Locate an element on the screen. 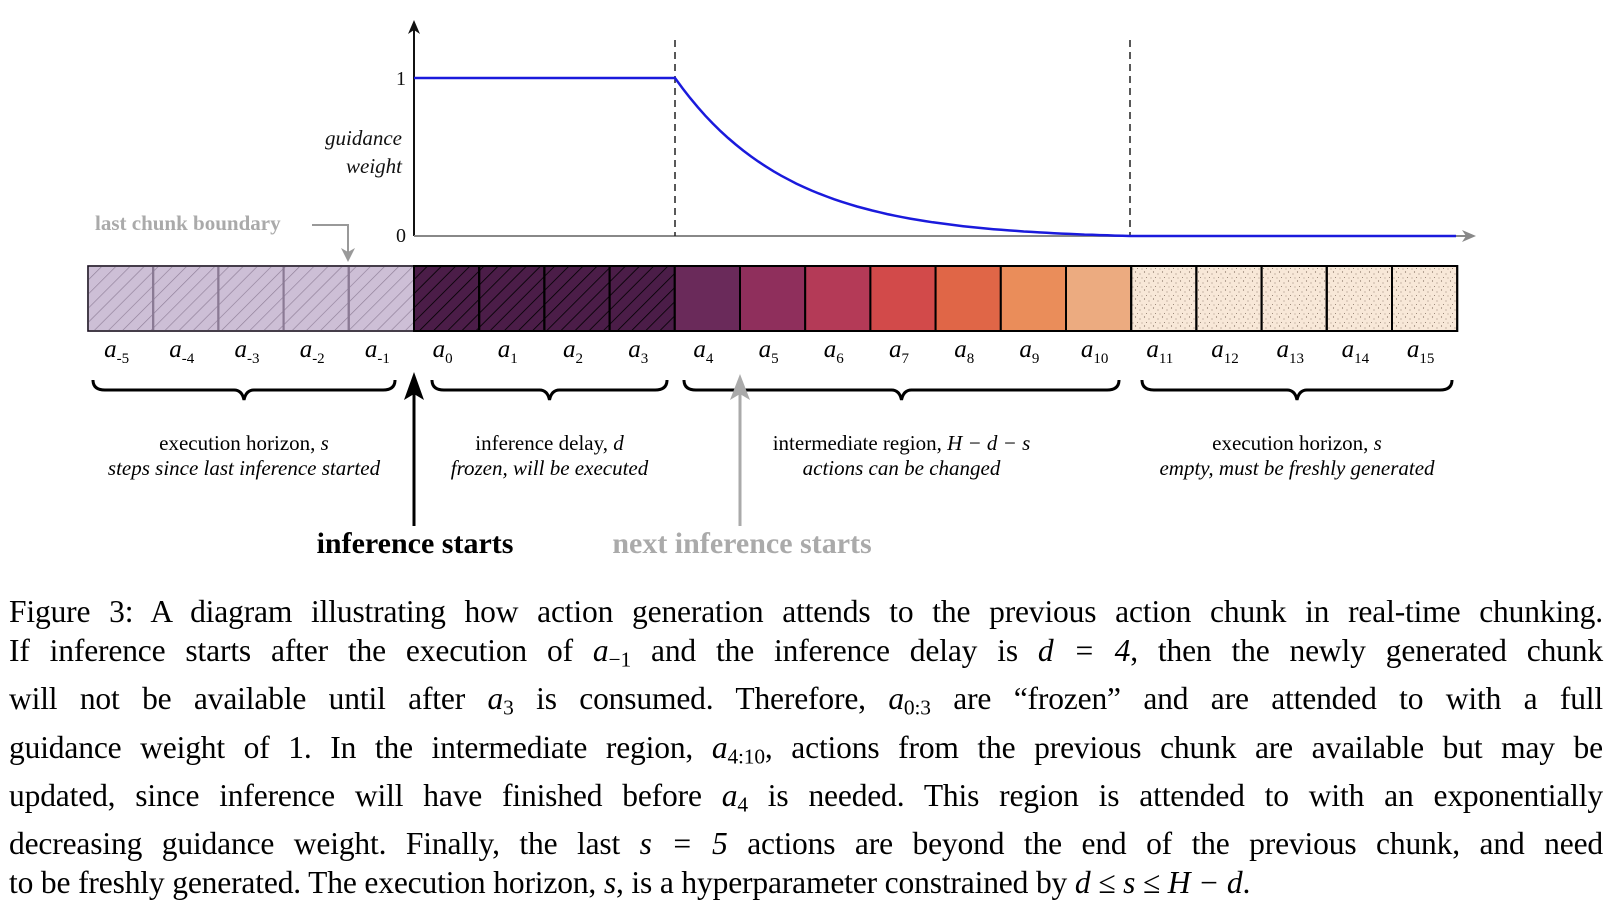 This screenshot has height=902, width=1609. action-label: a0 is located at coordinates (443, 351).